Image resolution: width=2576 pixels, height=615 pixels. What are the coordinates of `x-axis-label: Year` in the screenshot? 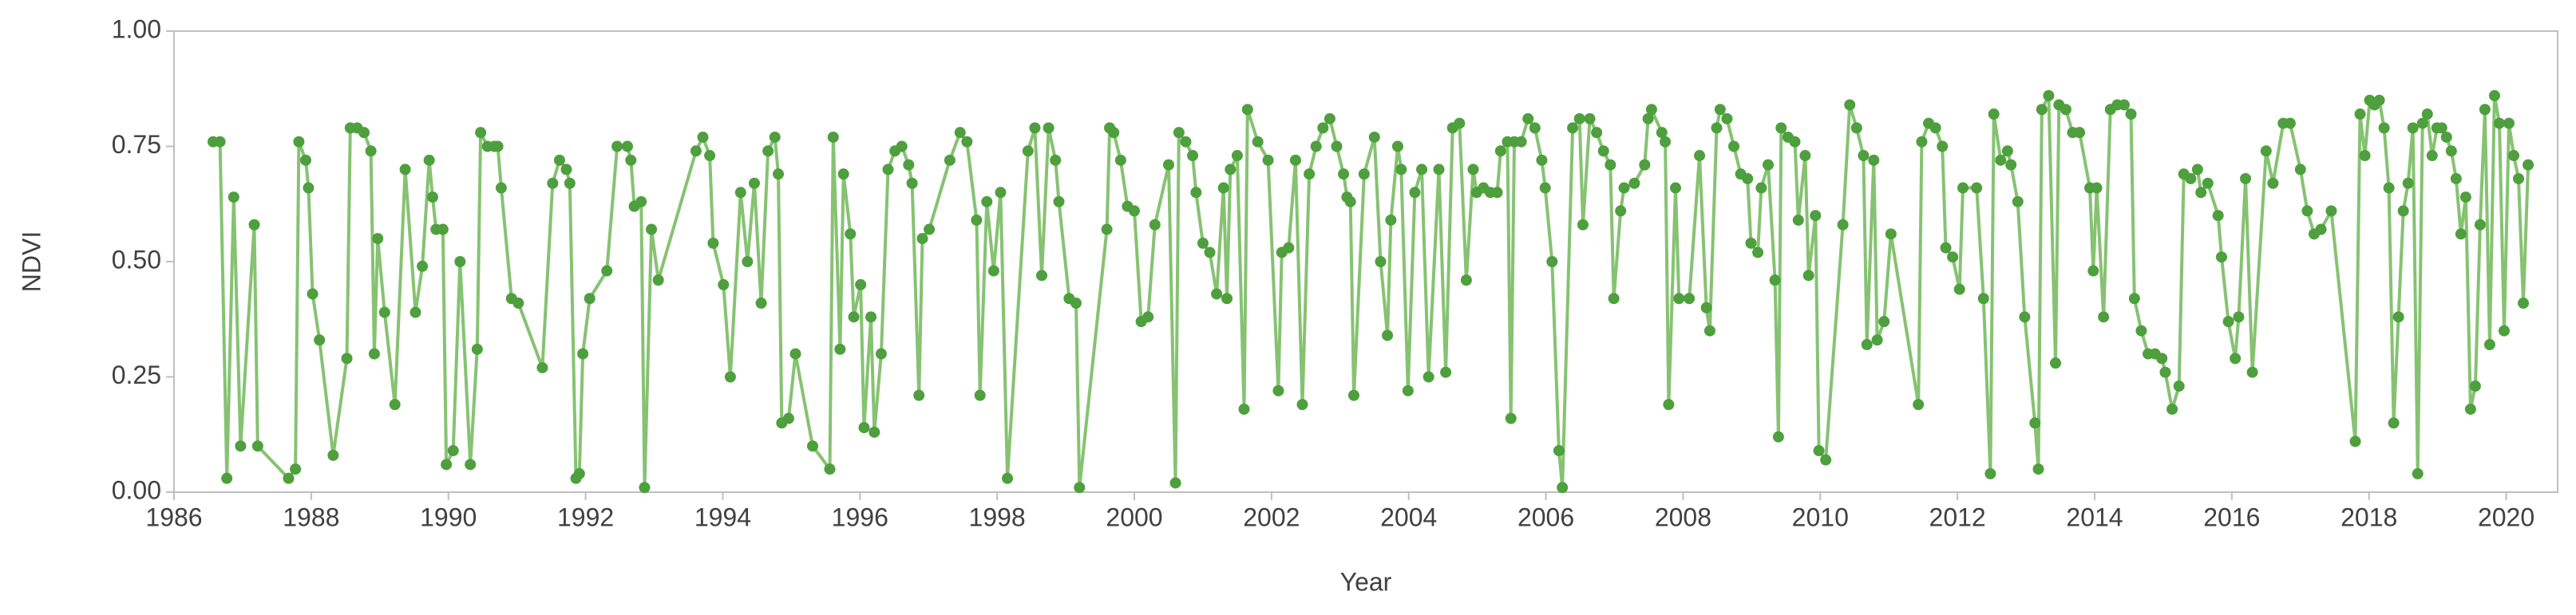 It's located at (1366, 581).